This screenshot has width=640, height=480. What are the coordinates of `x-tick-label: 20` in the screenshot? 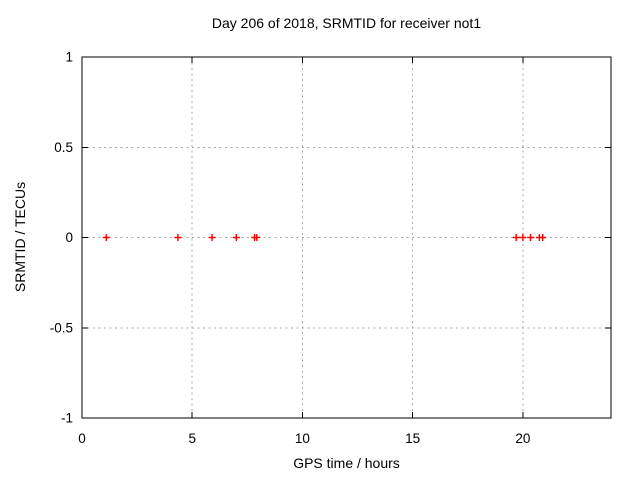 It's located at (522, 438).